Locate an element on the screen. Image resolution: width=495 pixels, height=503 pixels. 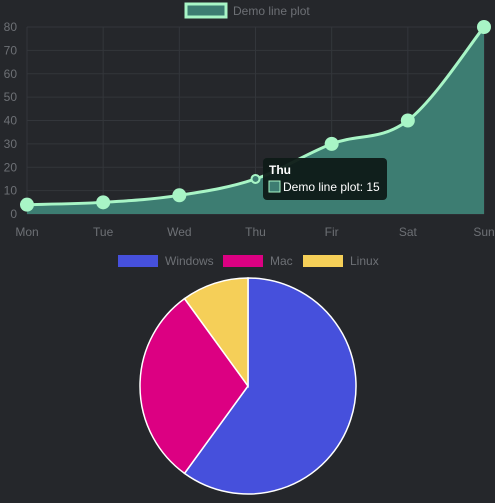
x-tick-label: Fir is located at coordinates (332, 232).